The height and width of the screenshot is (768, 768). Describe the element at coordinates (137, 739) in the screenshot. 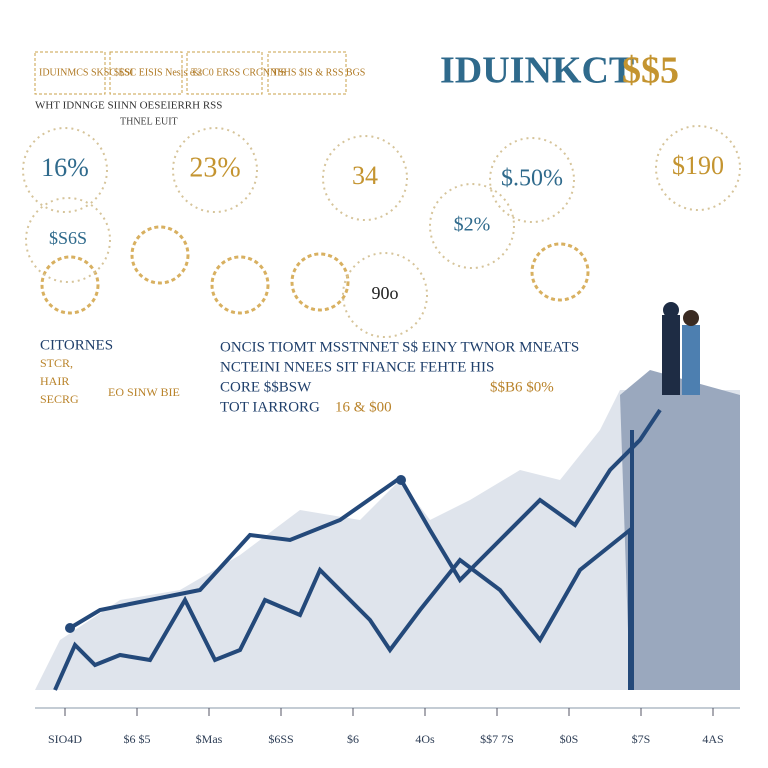

I see `x-label: $6 $5` at that location.